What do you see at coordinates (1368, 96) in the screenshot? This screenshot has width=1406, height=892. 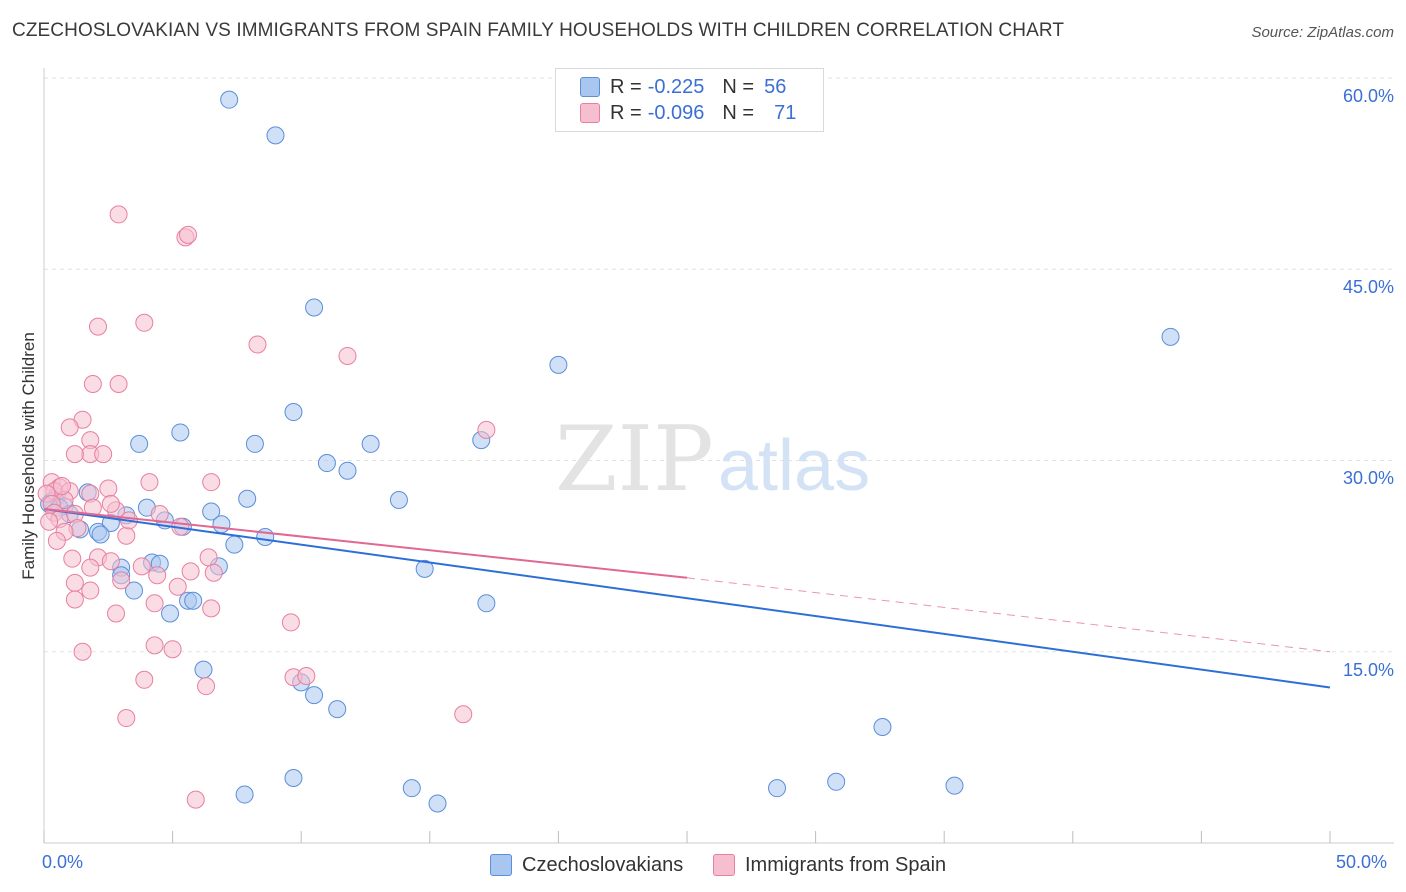 I see `y-tick-label-60: 60.0%` at bounding box center [1368, 96].